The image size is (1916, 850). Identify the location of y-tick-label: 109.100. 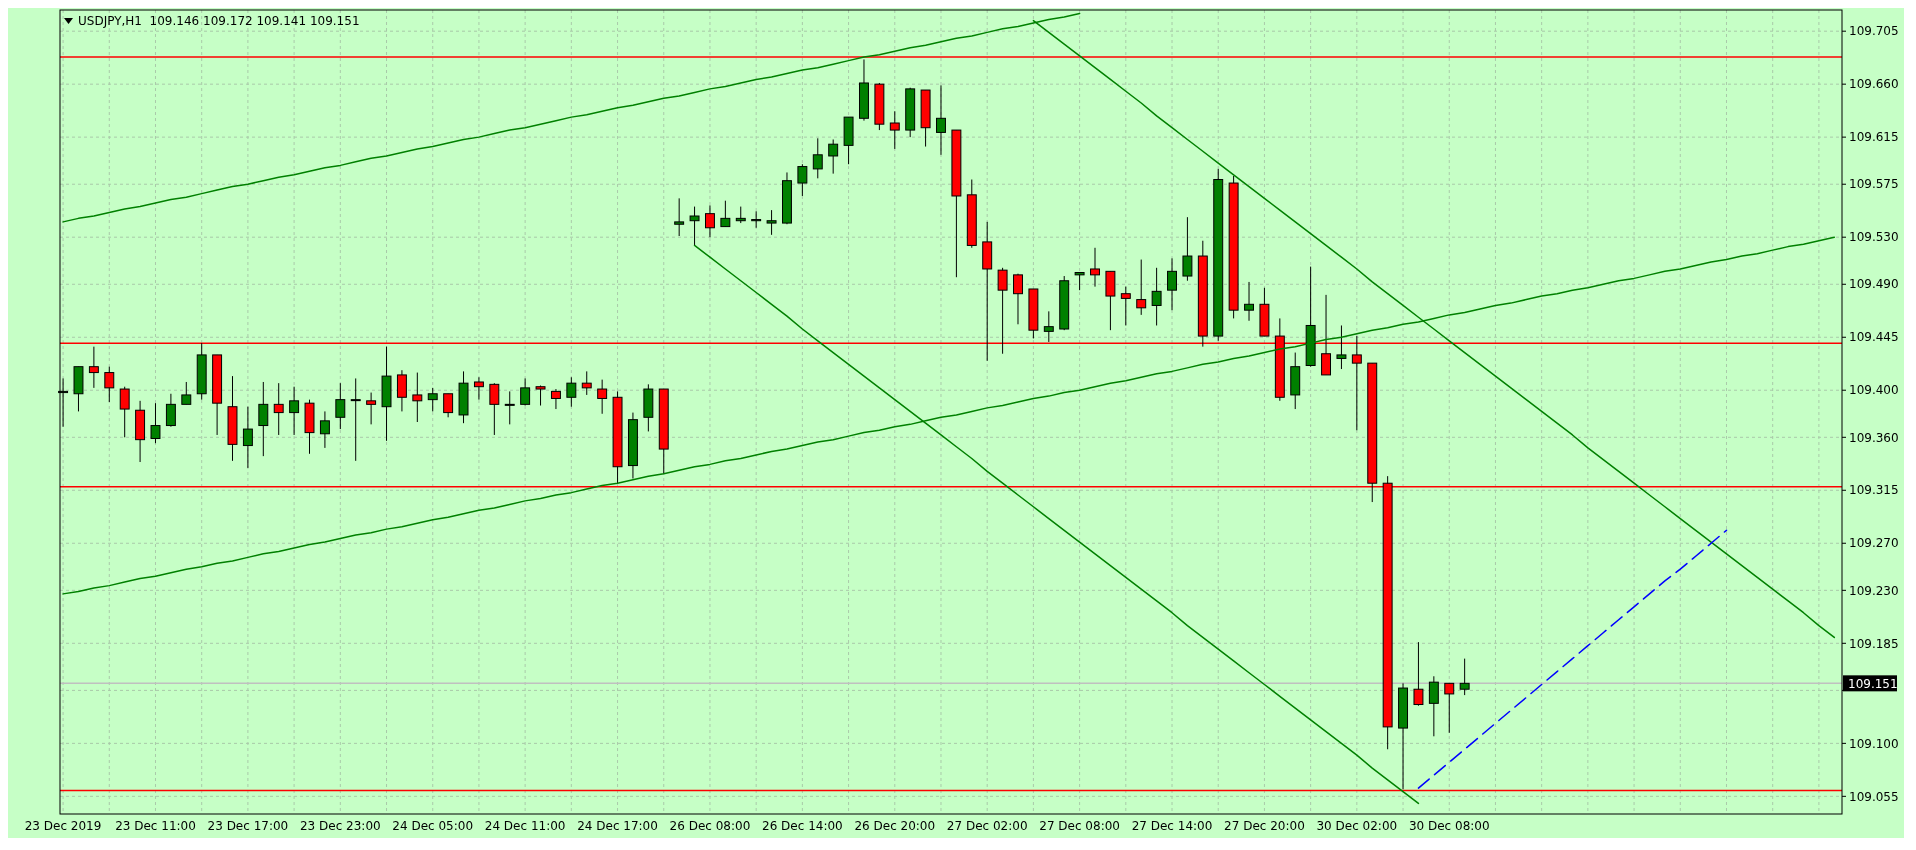
(1874, 743).